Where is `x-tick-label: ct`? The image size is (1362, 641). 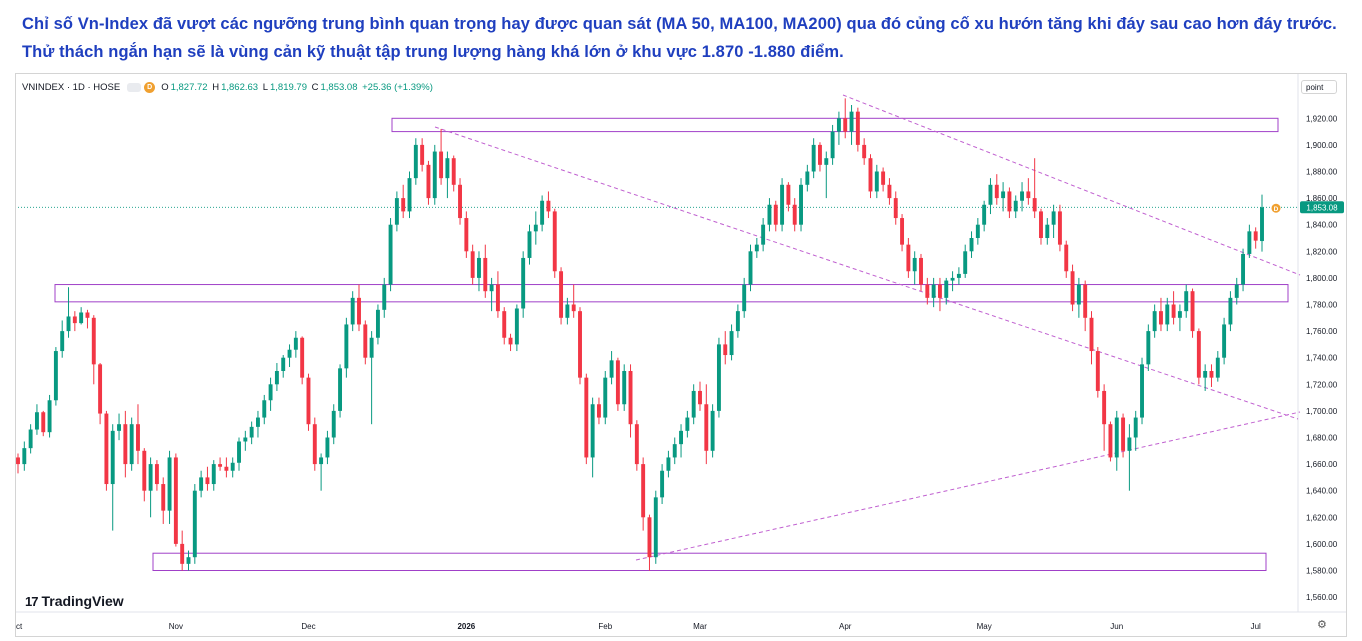 x-tick-label: ct is located at coordinates (19, 626).